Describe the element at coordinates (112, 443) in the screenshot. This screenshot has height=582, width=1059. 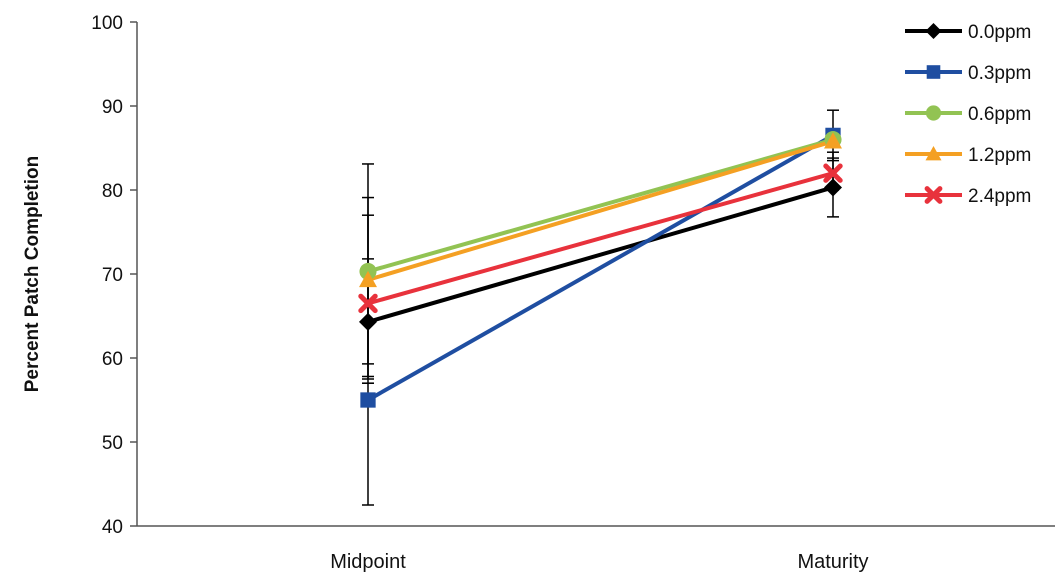
I see `y-tick-label: 50` at that location.